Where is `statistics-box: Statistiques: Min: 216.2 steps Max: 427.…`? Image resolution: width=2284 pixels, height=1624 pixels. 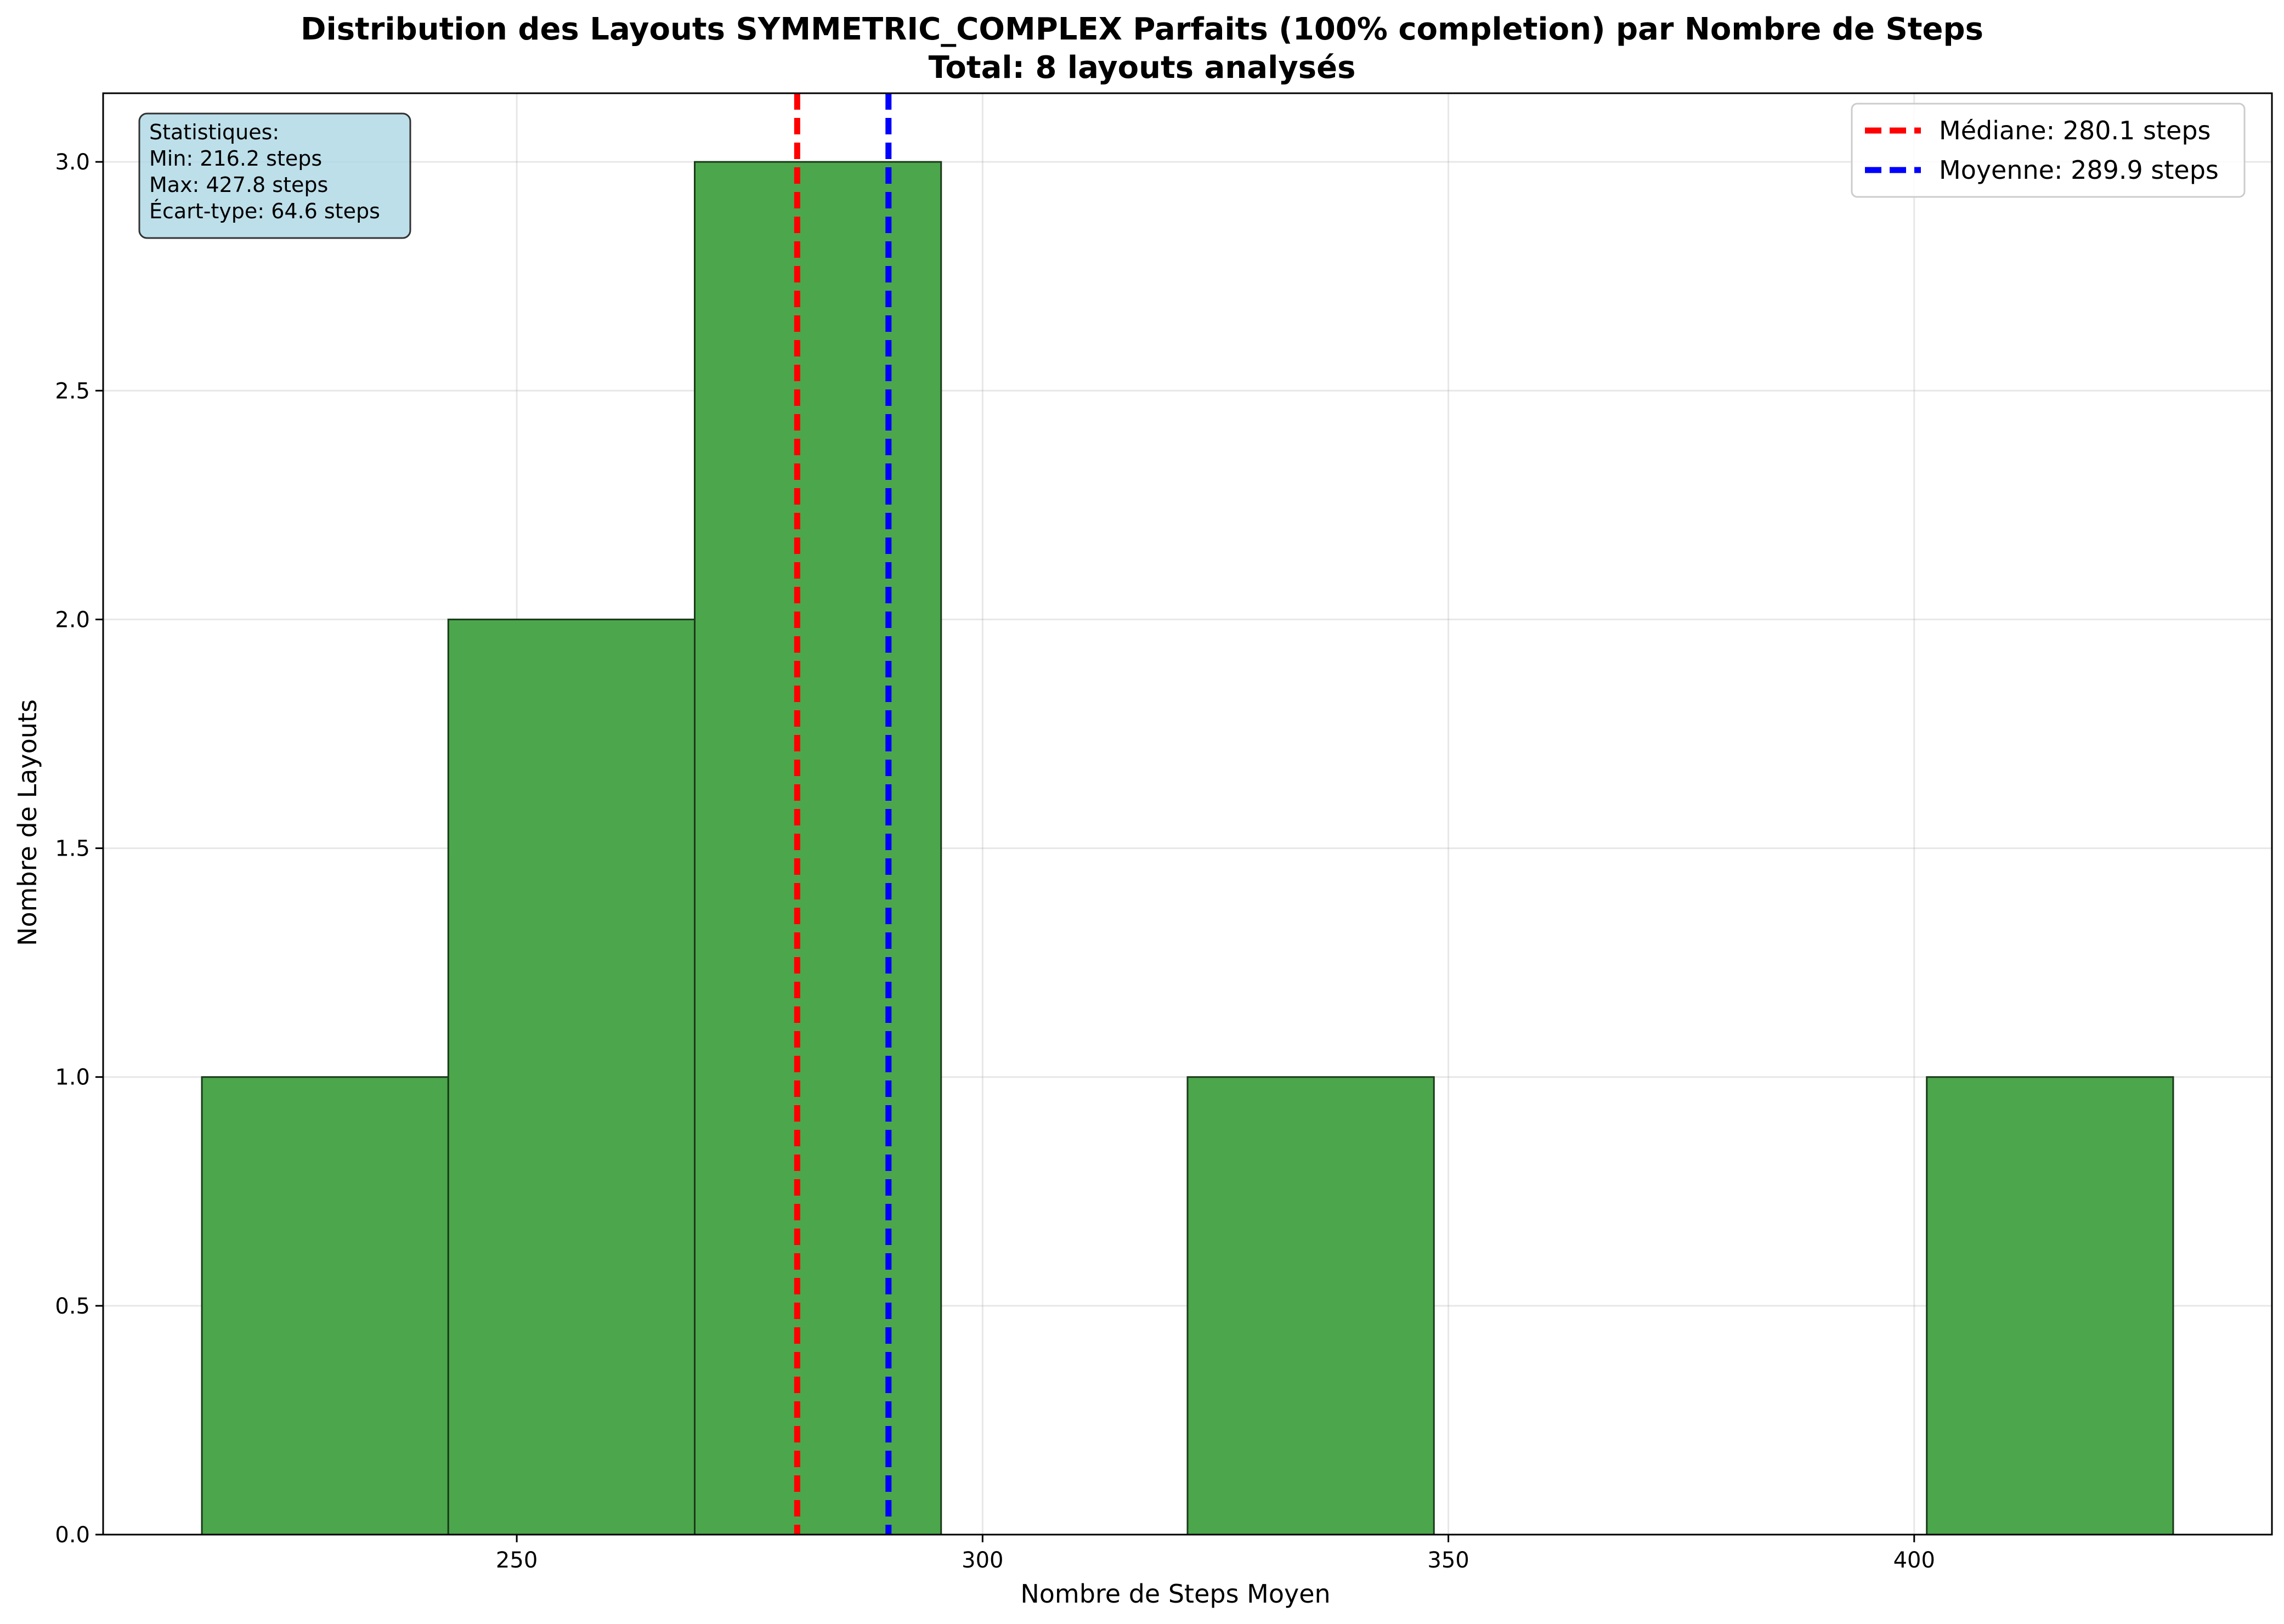 statistics-box: Statistiques: Min: 216.2 steps Max: 427.… is located at coordinates (274, 175).